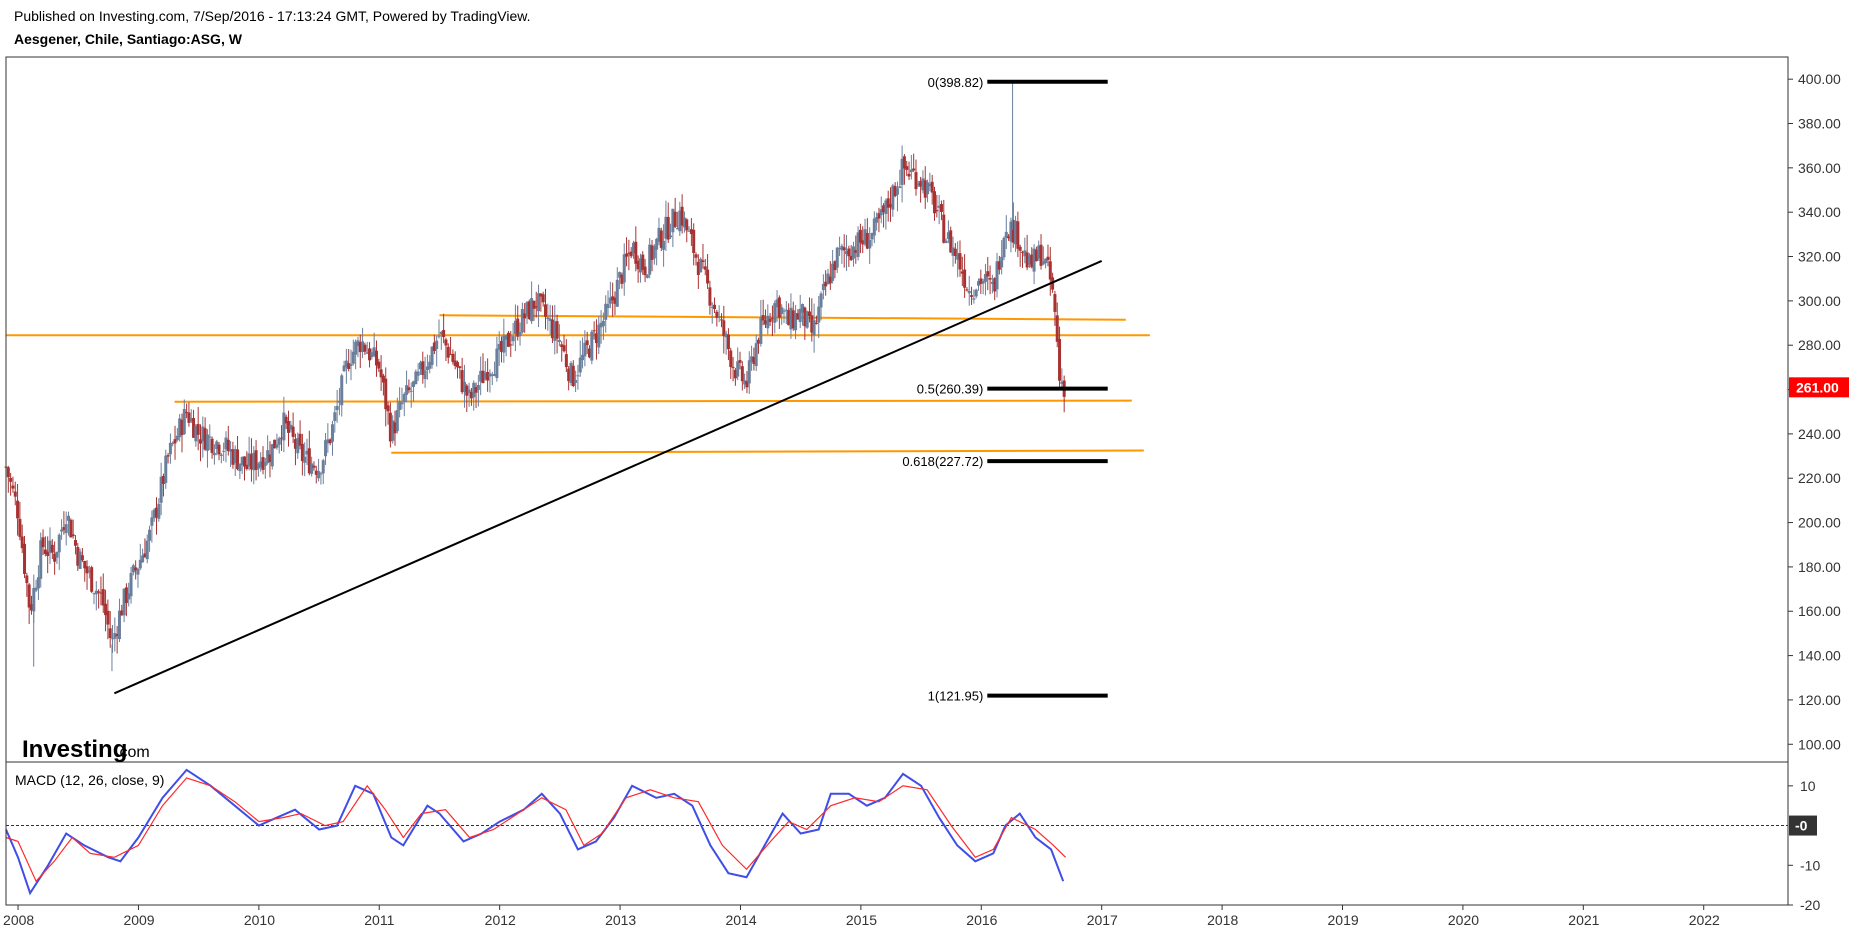 The width and height of the screenshot is (1851, 932). I want to click on investing-logo: Investing .com, so click(86, 749).